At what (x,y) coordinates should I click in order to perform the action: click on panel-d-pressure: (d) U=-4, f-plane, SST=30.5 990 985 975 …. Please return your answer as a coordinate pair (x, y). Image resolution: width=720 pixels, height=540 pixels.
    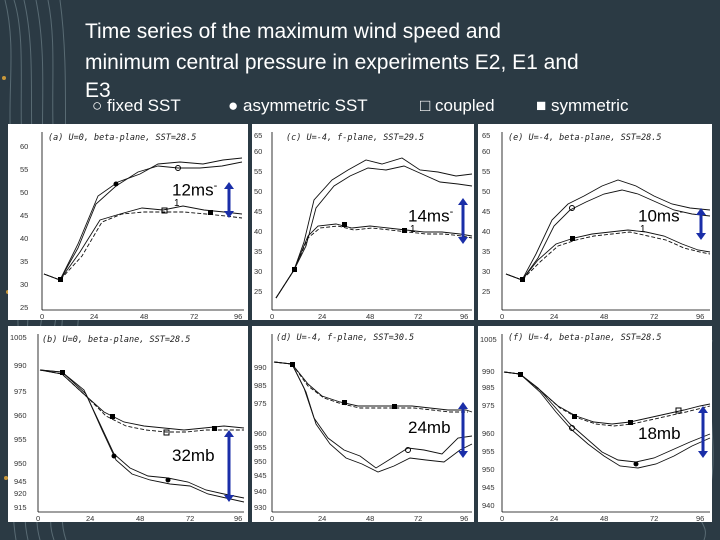
    Looking at the image, I should click on (363, 424).